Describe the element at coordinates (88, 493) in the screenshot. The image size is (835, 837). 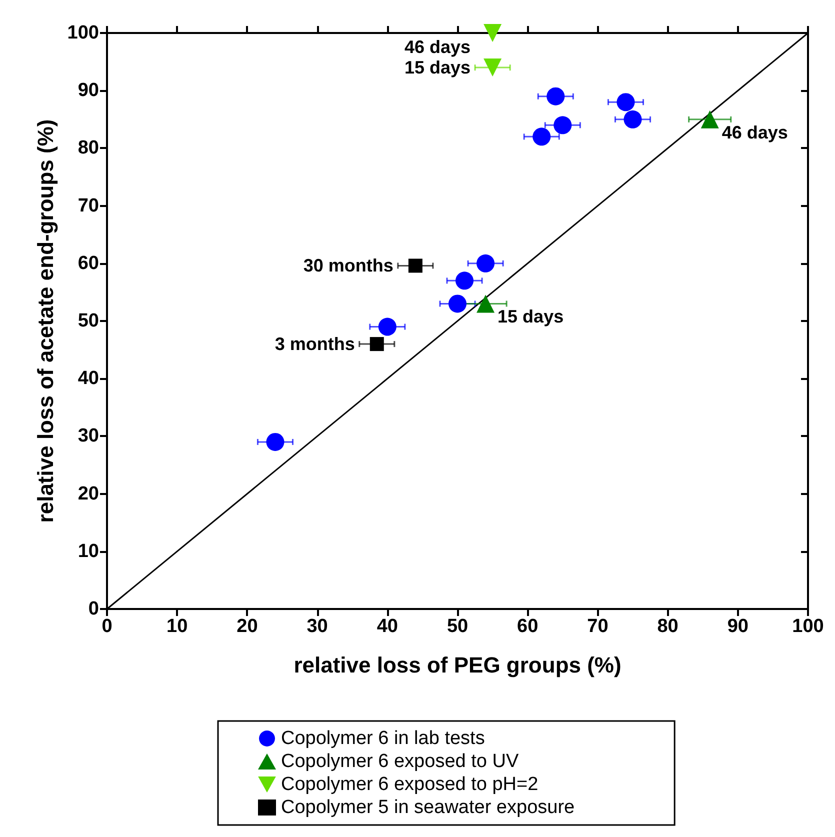
I see `y-tick-label: 20` at that location.